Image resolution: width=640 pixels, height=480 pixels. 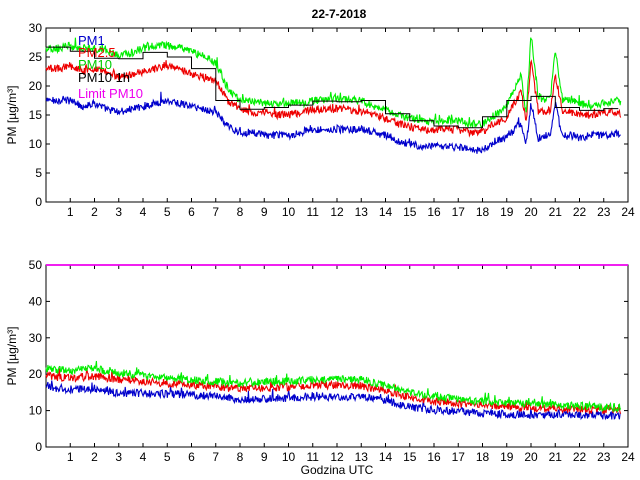 I want to click on legend-entry-pm2-5: PM2.5, so click(x=97, y=52).